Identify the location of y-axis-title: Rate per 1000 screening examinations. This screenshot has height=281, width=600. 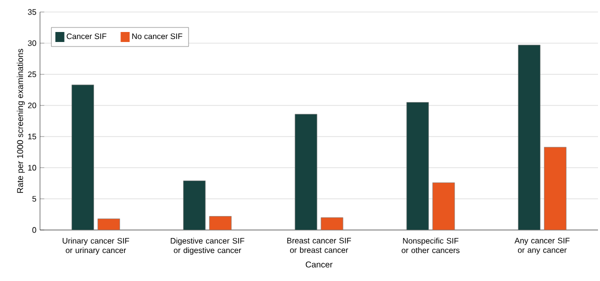
(20, 120).